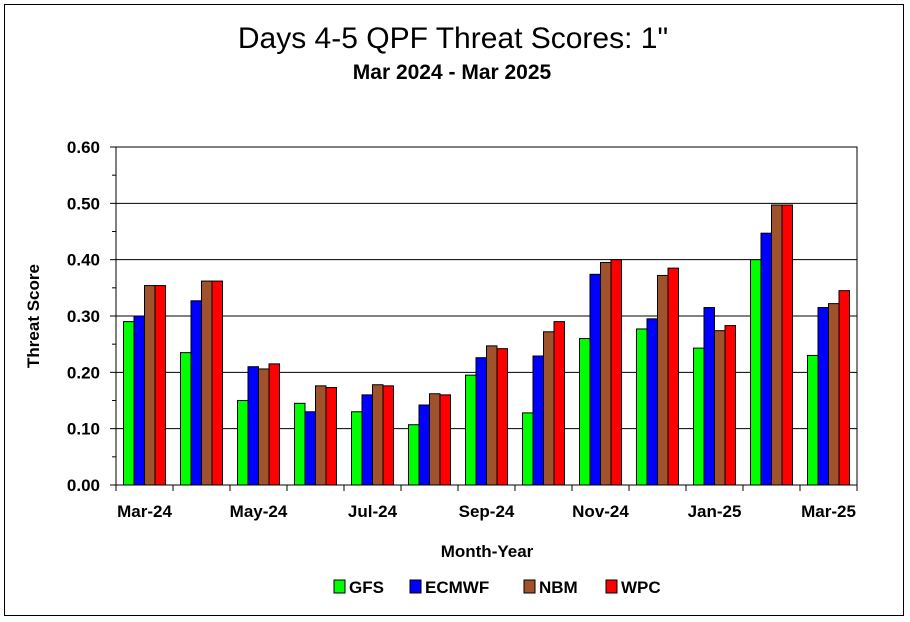 The width and height of the screenshot is (910, 622). What do you see at coordinates (83, 260) in the screenshot?
I see `y-tick-label: 0.40` at bounding box center [83, 260].